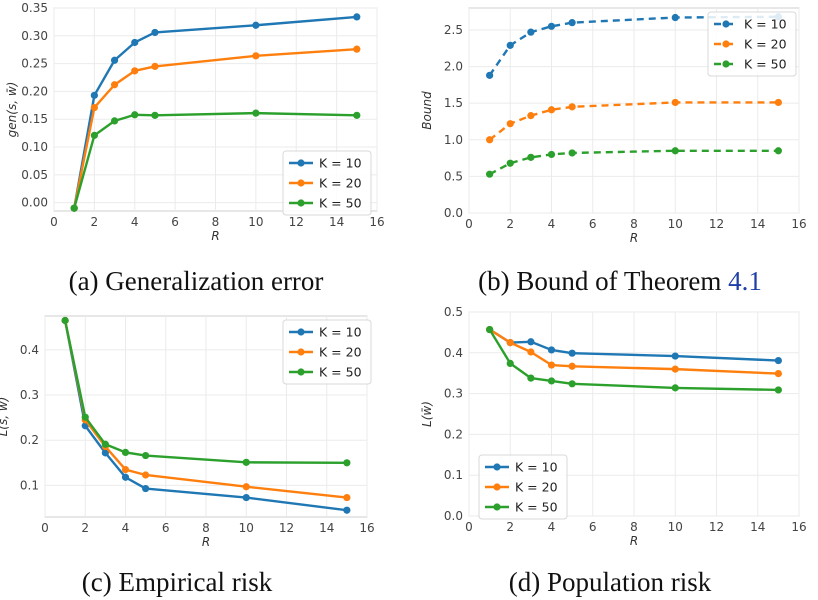  What do you see at coordinates (453, 353) in the screenshot?
I see `y-tick-label: 0.4` at bounding box center [453, 353].